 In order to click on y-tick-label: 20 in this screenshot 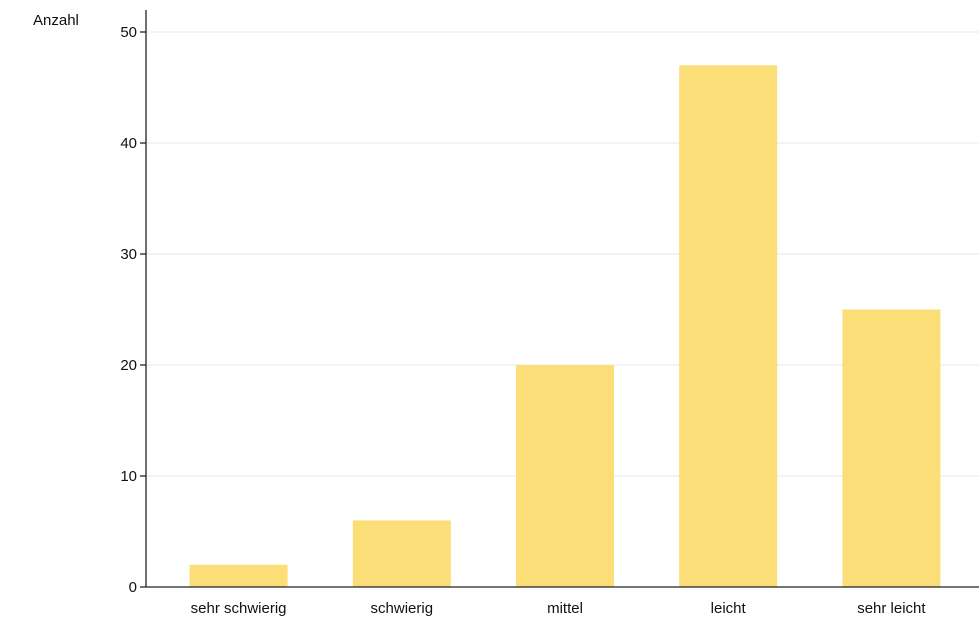, I will do `click(128, 365)`.